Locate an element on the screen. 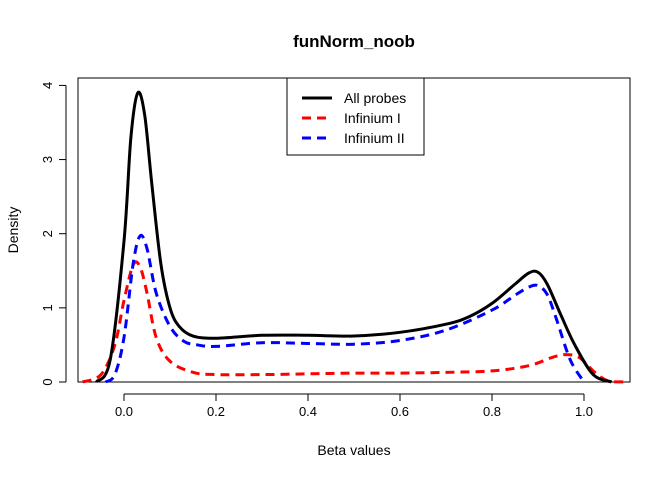 The image size is (672, 480). y-axis: 0 1 2 3 4 is located at coordinates (53, 234).